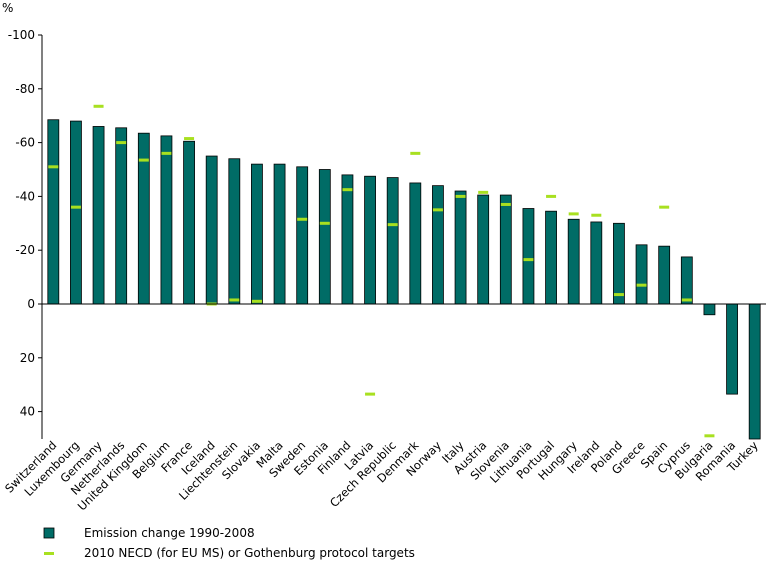 This screenshot has width=768, height=561. What do you see at coordinates (279, 234) in the screenshot?
I see `bar-malta` at bounding box center [279, 234].